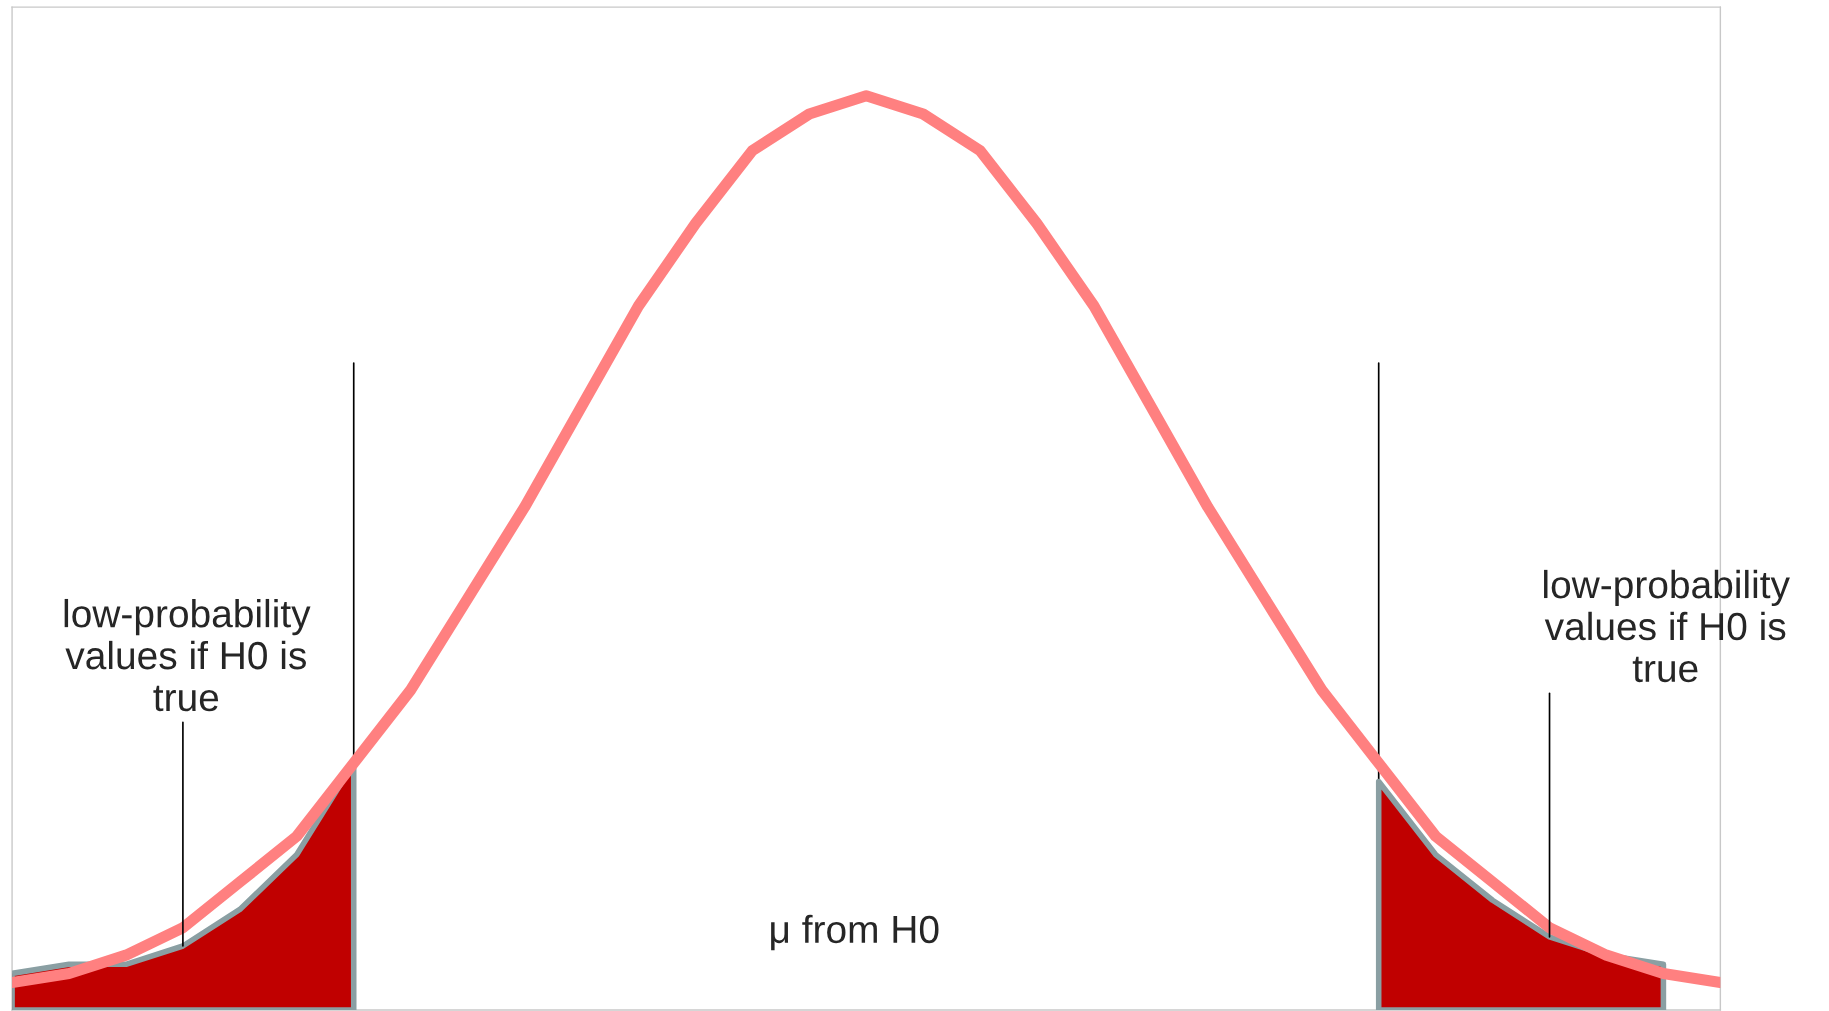 The height and width of the screenshot is (1011, 1829). Describe the element at coordinates (855, 932) in the screenshot. I see `annotation: μ from H0` at that location.